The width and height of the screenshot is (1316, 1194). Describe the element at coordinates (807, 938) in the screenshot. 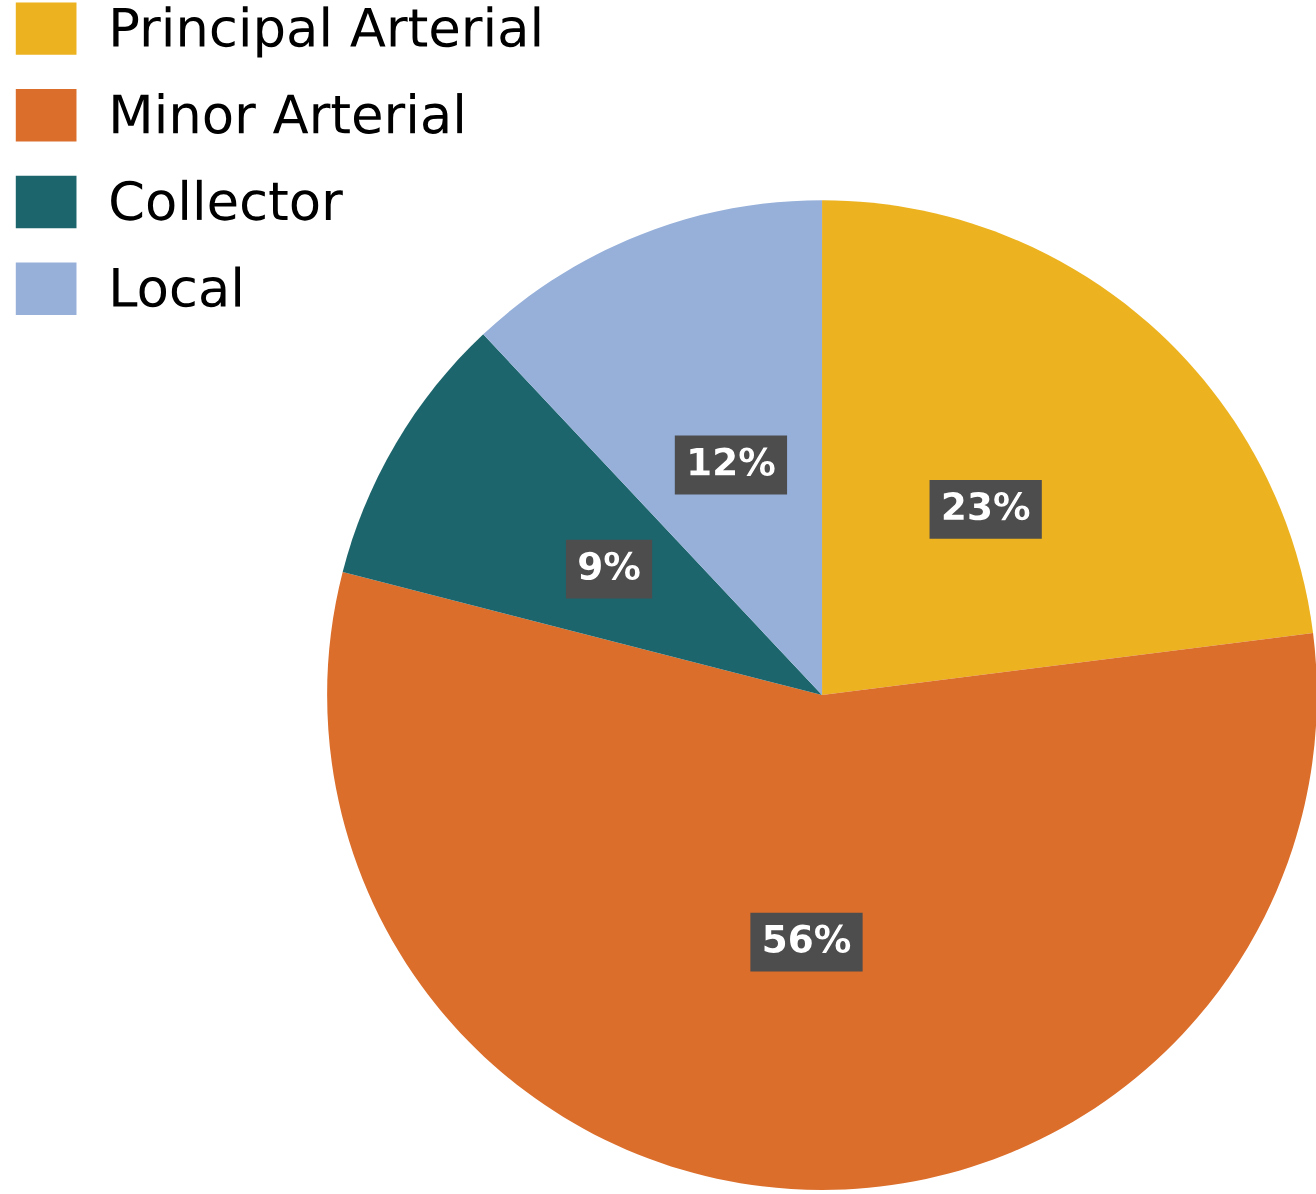

I see `data-label: 56%` at that location.